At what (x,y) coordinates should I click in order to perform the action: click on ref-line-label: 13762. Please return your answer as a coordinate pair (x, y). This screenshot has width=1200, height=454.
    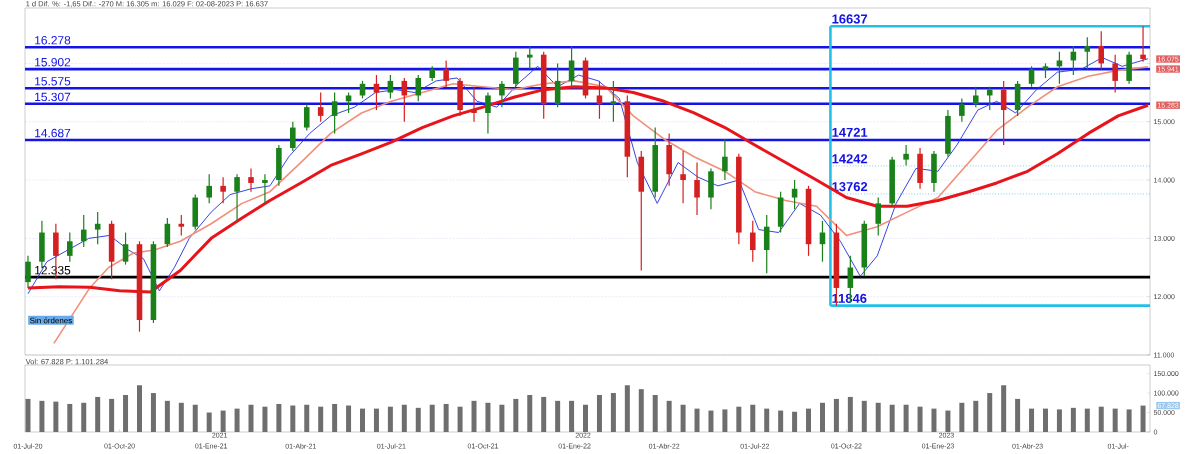
    Looking at the image, I should click on (850, 187).